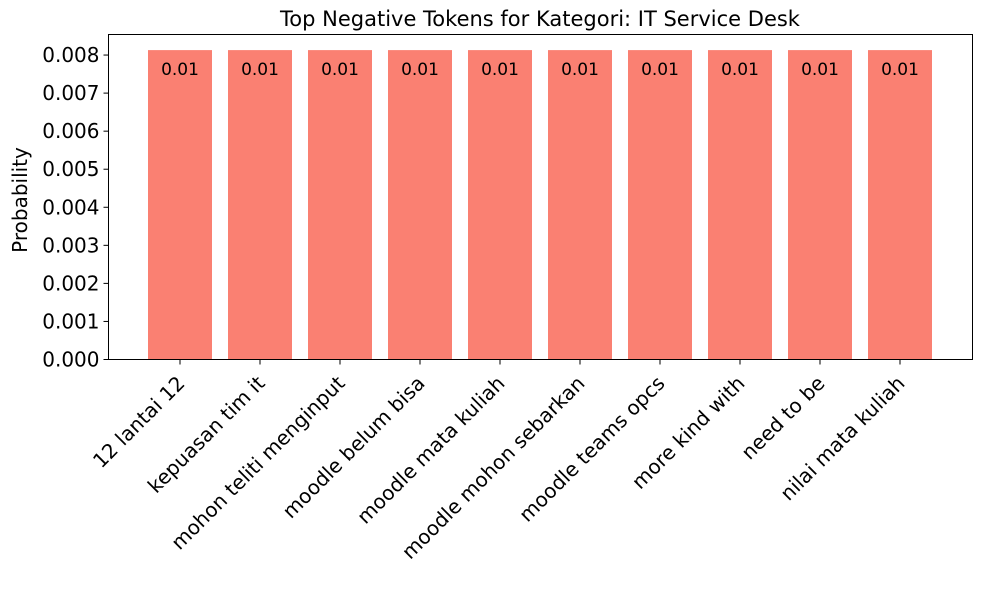  Describe the element at coordinates (70, 93) in the screenshot. I see `y-tick-label: 0.007` at that location.